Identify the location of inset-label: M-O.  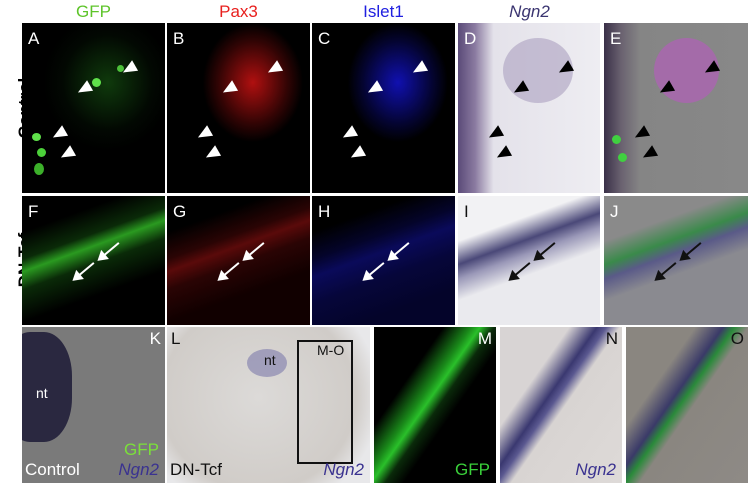
(331, 350).